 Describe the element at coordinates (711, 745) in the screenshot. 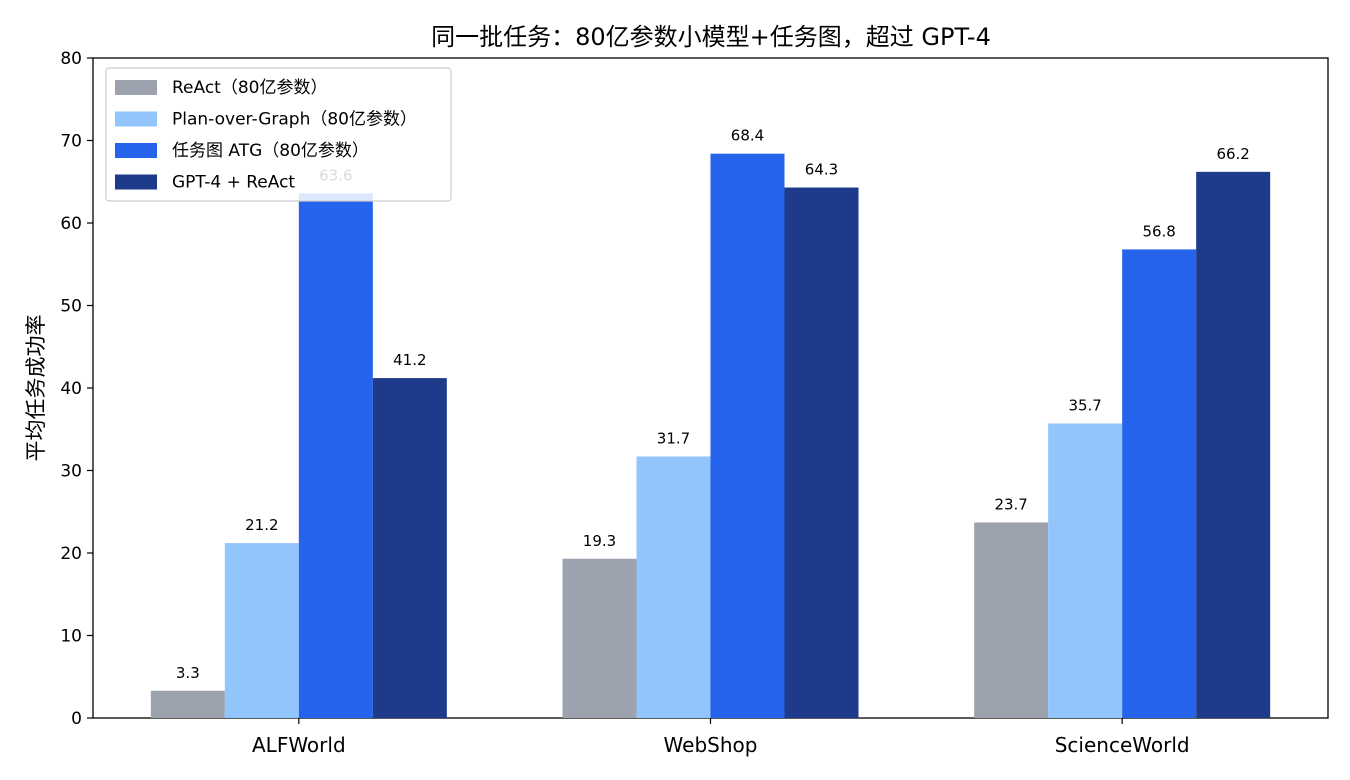

I see `x-tick-label: WebShop` at that location.